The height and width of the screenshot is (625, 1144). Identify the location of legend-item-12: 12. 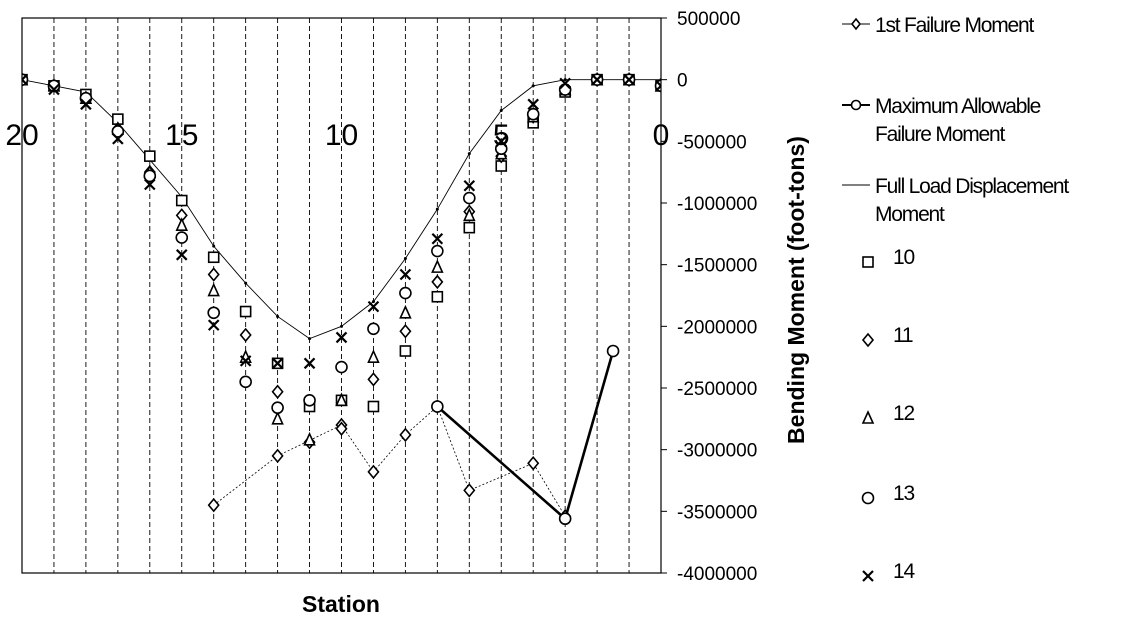
(888, 413).